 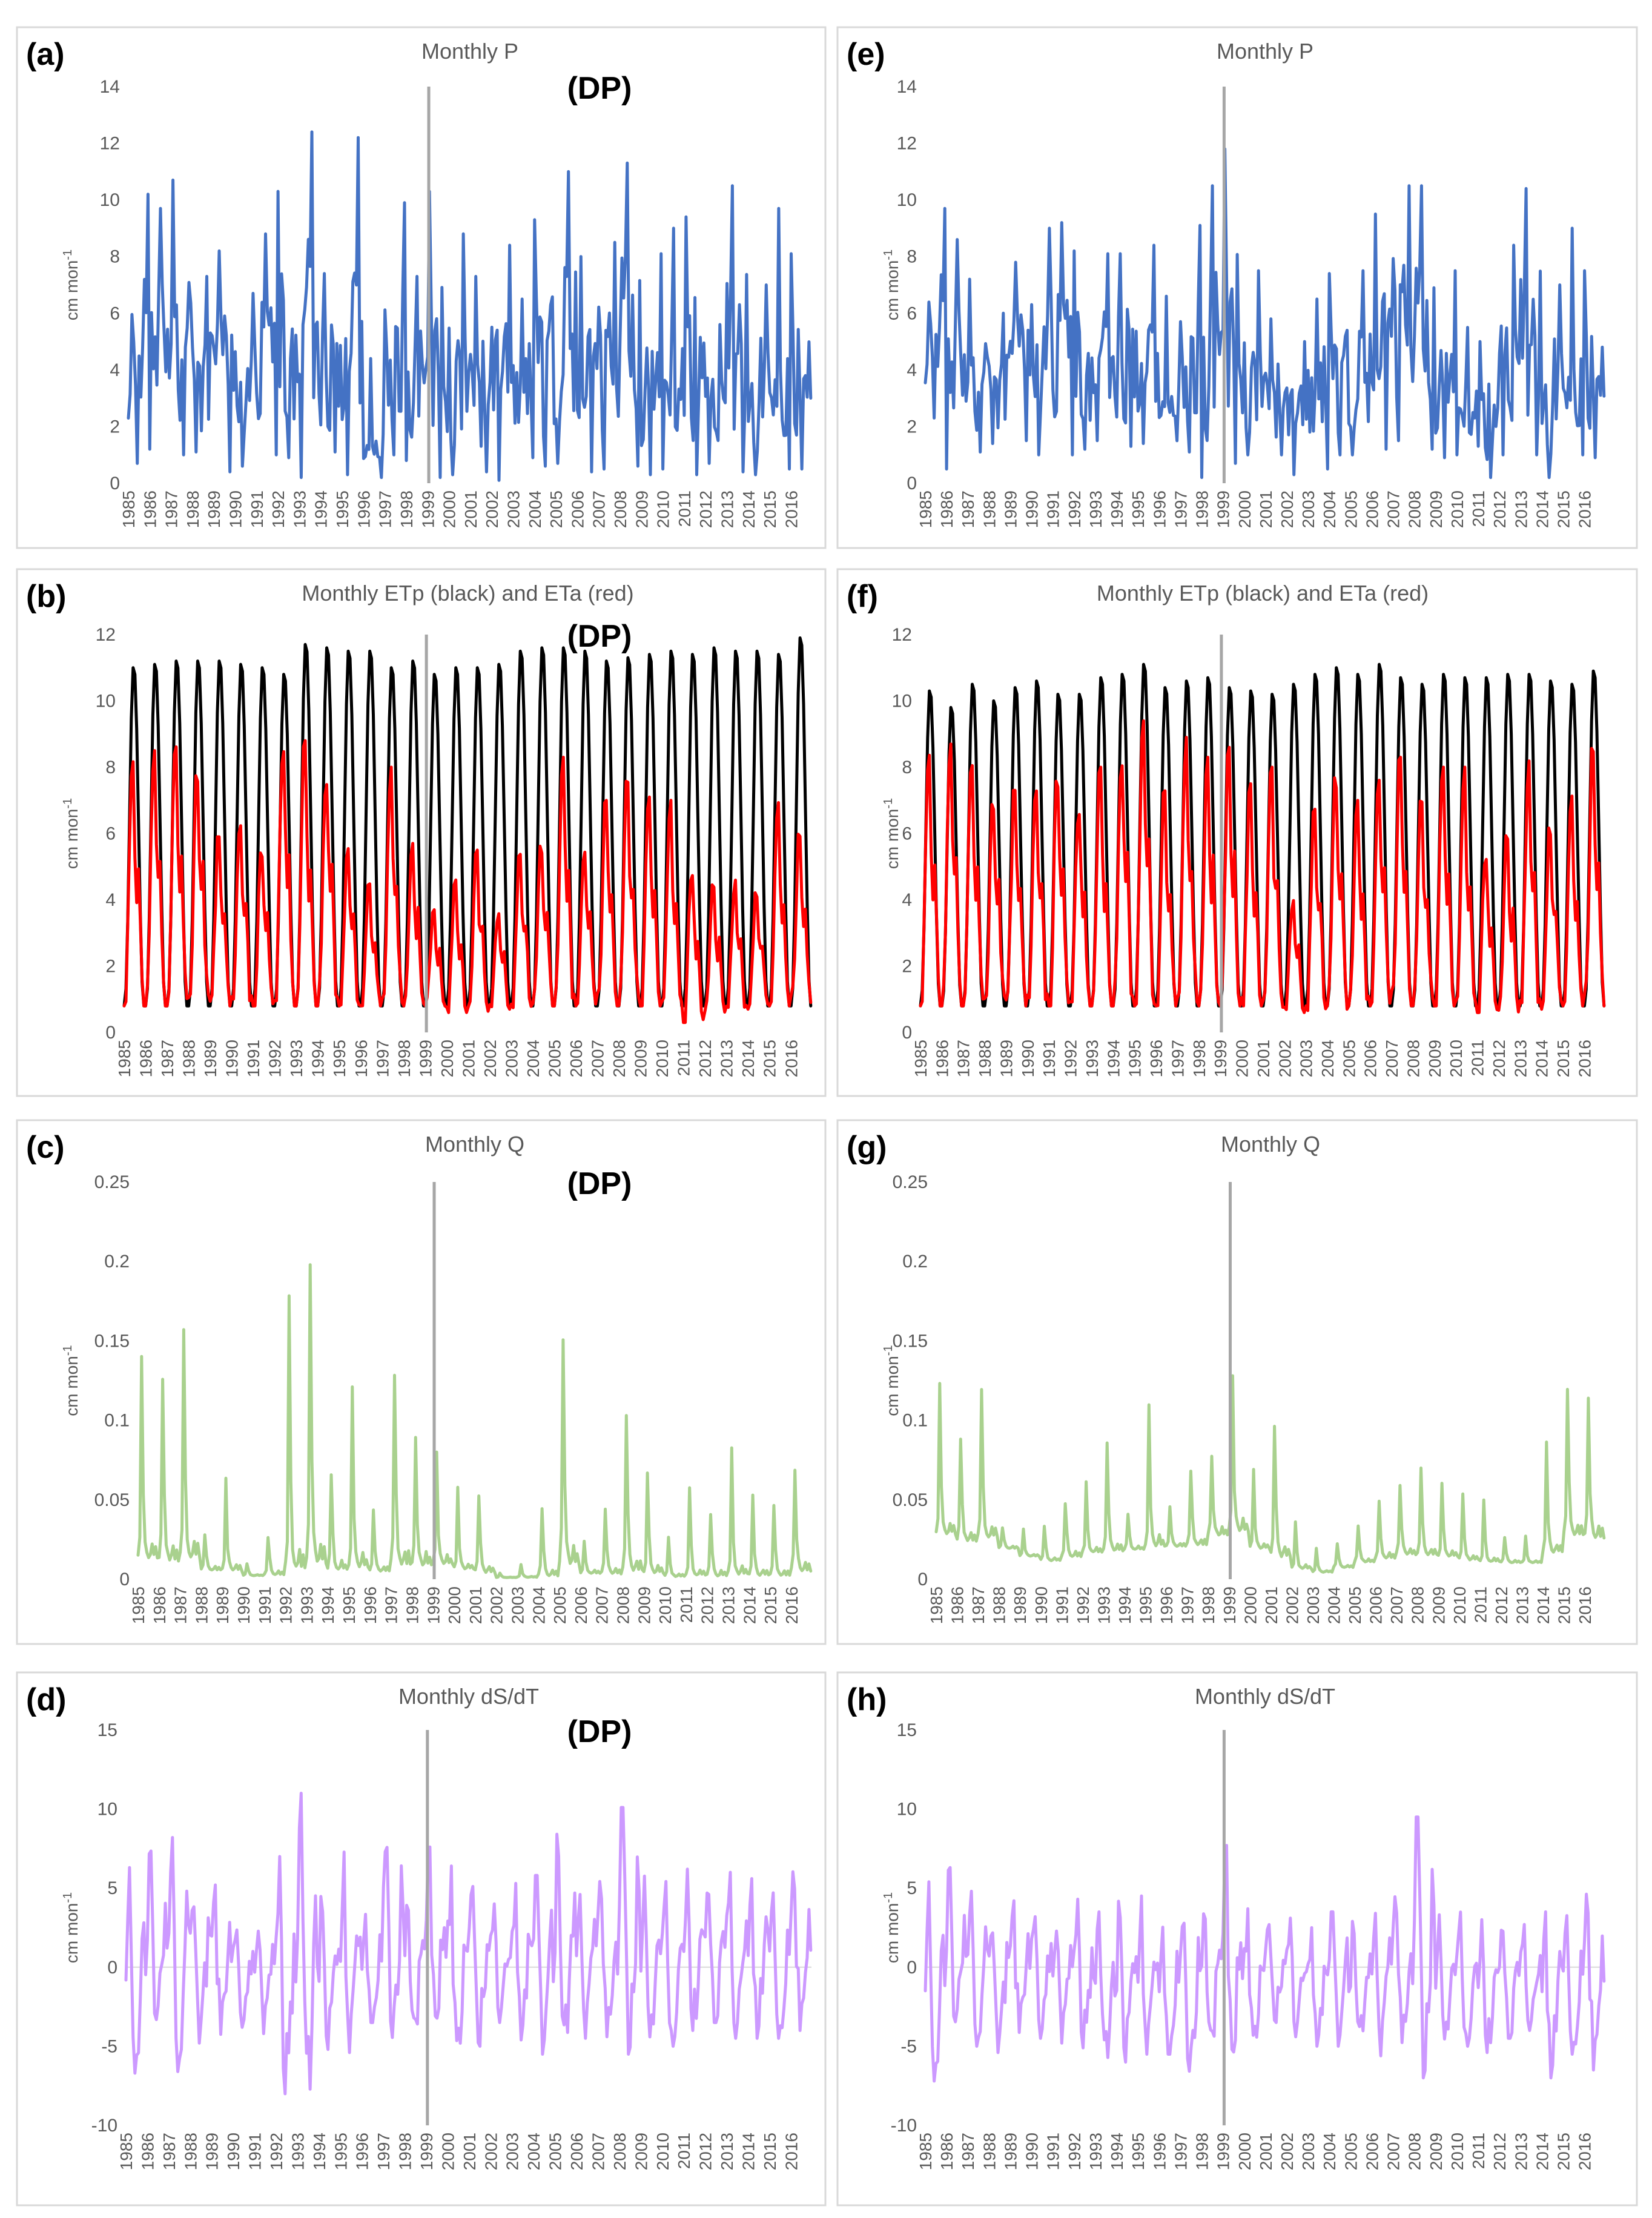 I want to click on panel-letter: (c), so click(x=45, y=1148).